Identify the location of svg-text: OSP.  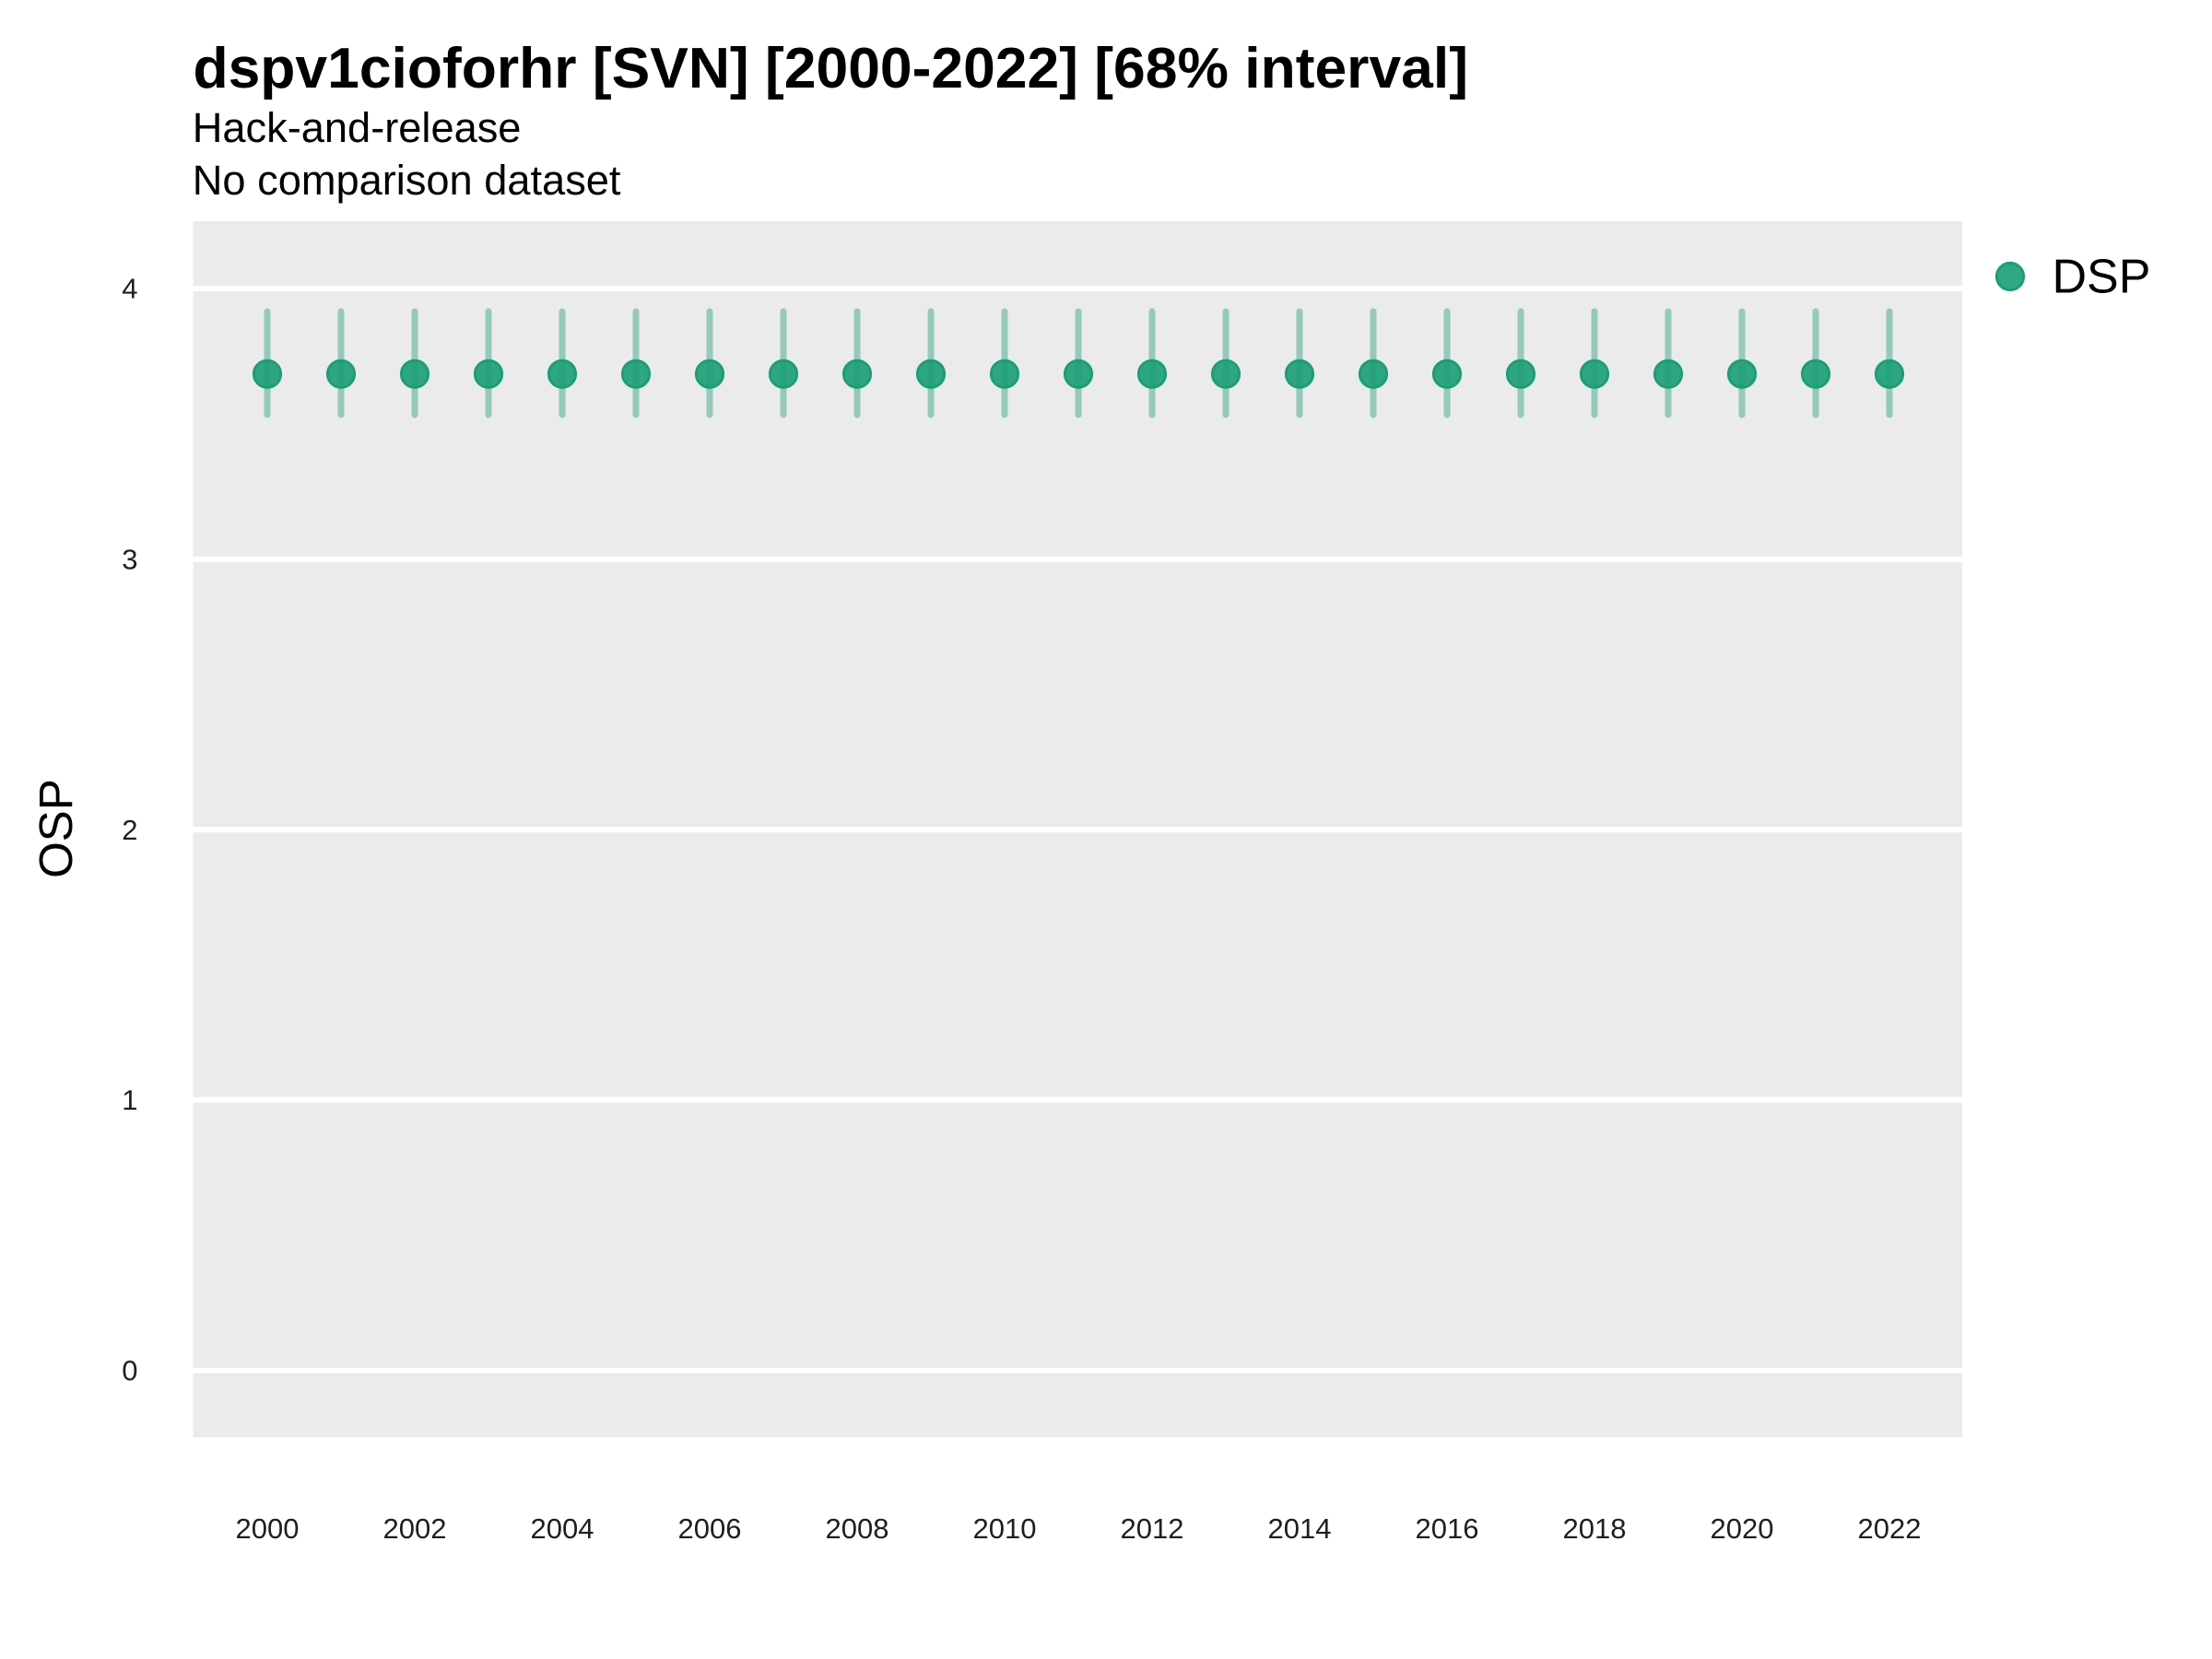
(55, 828).